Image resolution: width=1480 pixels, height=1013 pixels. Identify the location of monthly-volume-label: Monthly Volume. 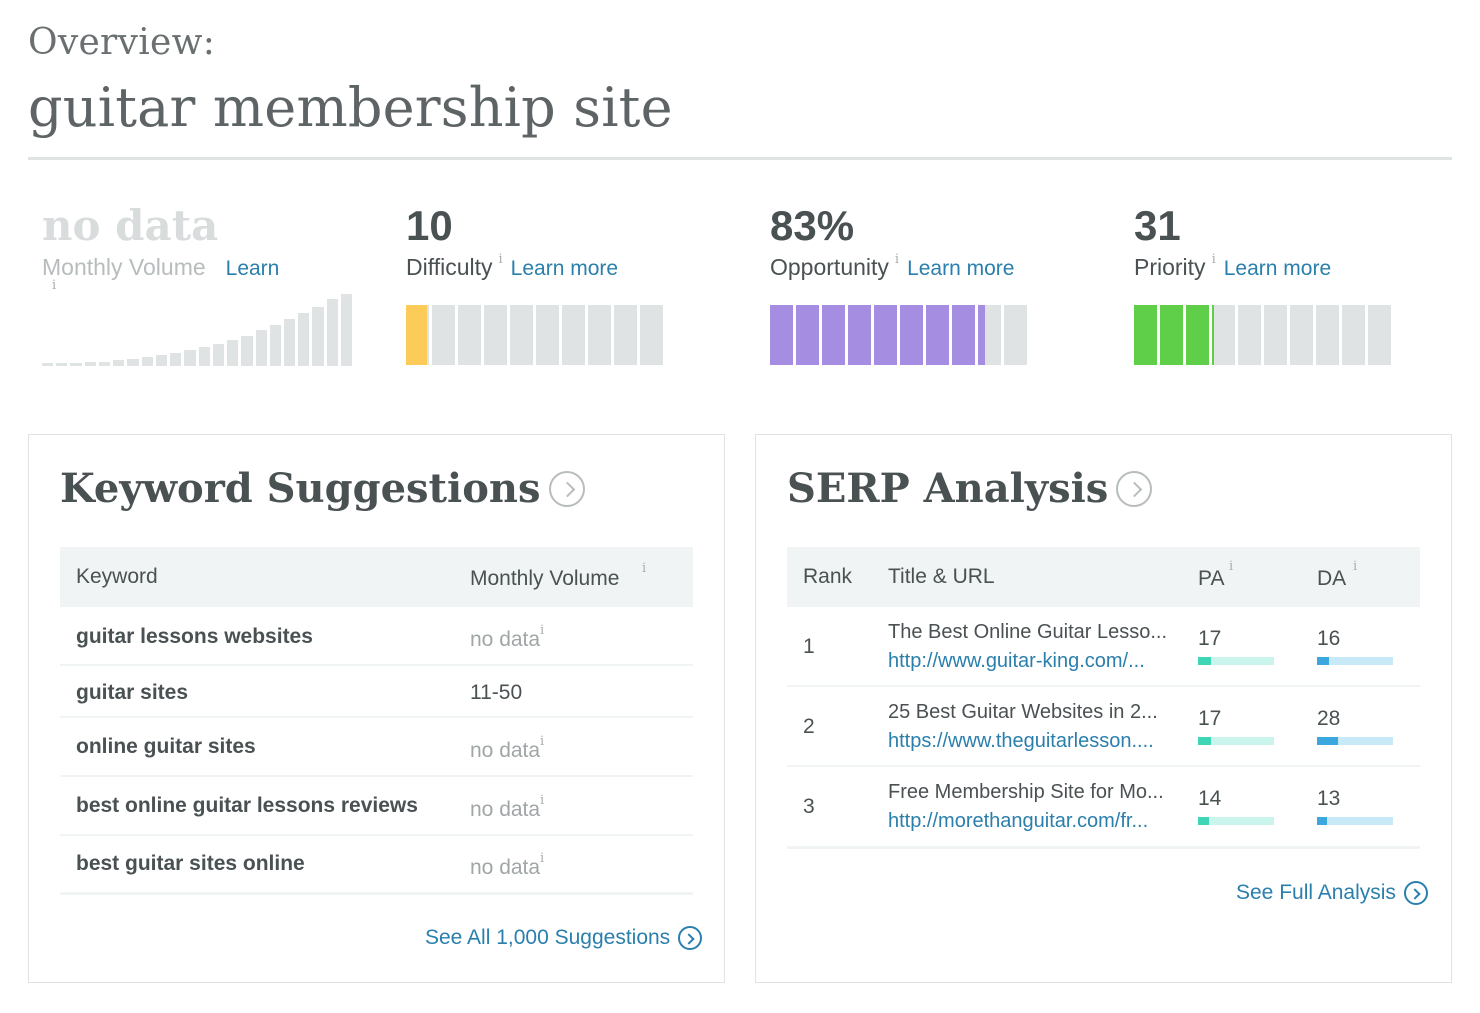
(124, 267).